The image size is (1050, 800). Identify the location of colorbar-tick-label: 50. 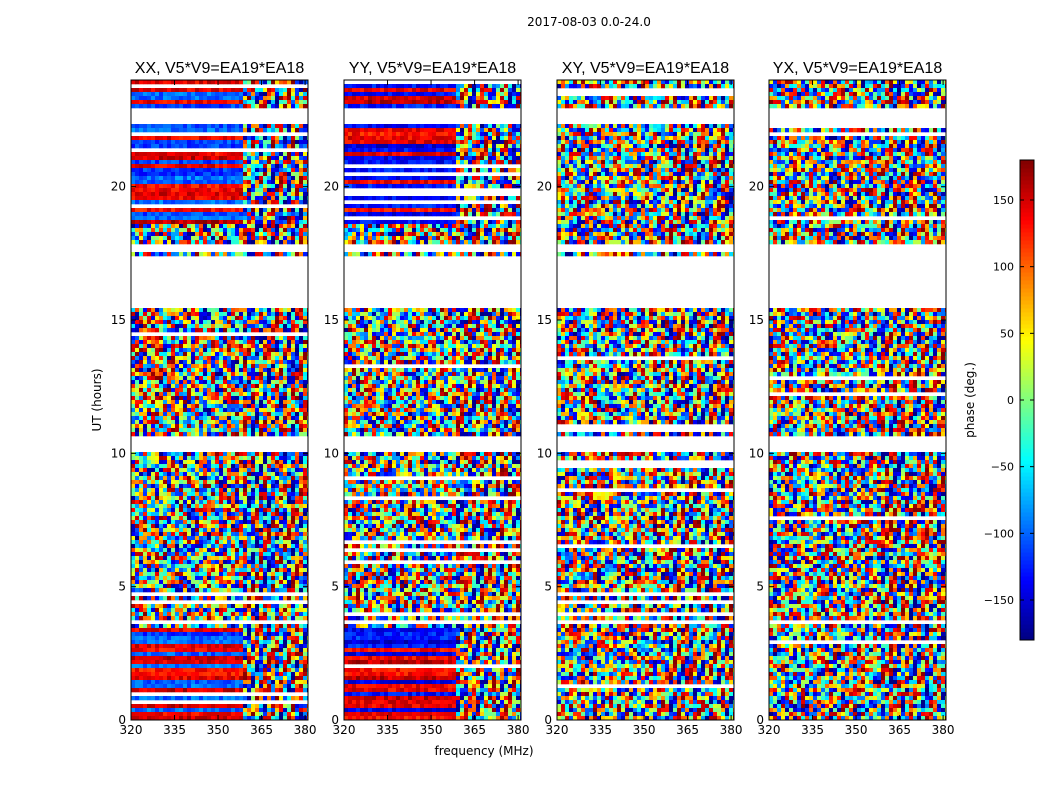
(1007, 333).